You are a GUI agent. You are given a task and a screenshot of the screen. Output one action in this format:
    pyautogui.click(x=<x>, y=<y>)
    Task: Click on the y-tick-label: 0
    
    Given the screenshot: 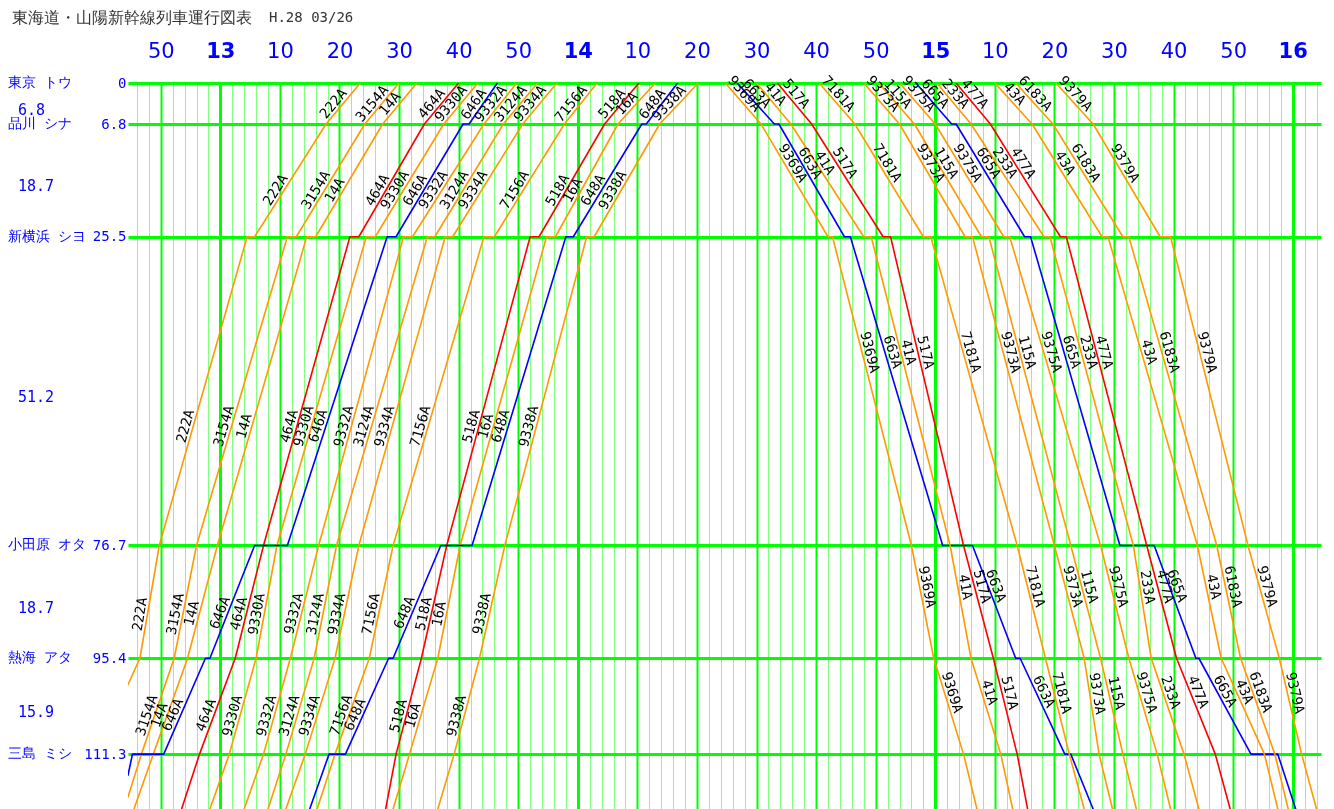 What is the action you would take?
    pyautogui.click(x=122, y=82)
    